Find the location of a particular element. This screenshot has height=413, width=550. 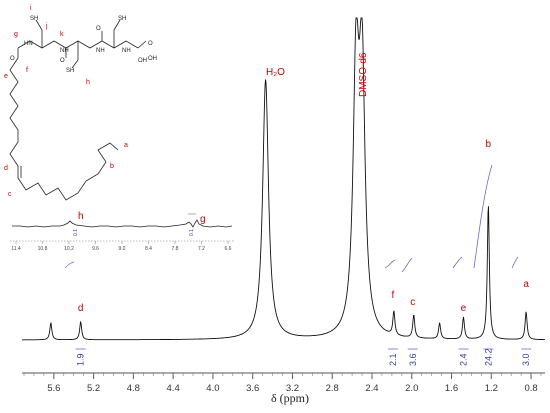

structure-atom-hn: HN is located at coordinates (28, 44).